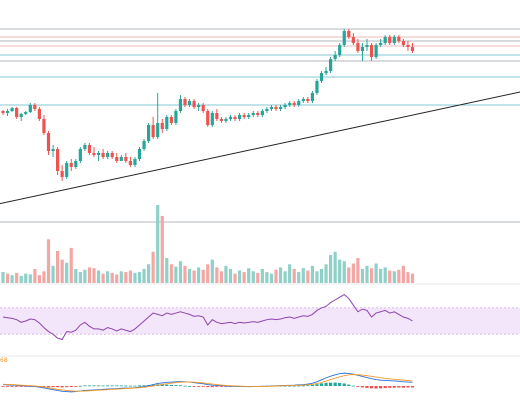 This screenshot has height=400, width=520. Describe the element at coordinates (207, 382) in the screenshot. I see `macd-line` at that location.